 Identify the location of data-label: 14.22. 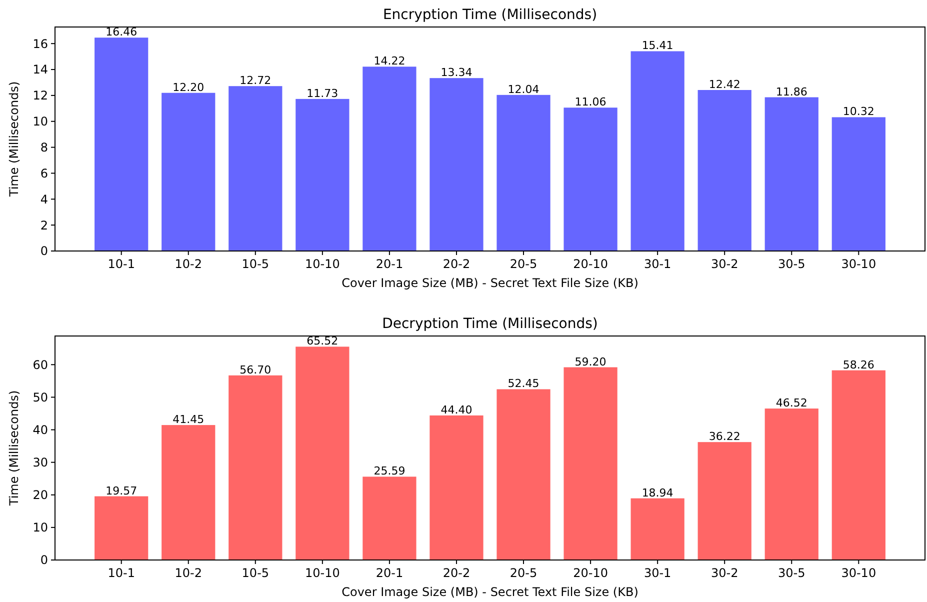
(390, 61).